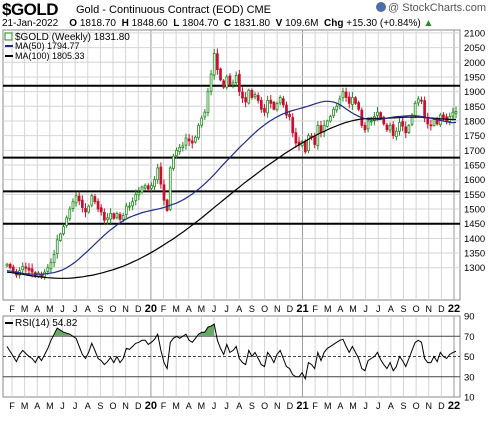 The height and width of the screenshot is (428, 494). Describe the element at coordinates (62, 332) in the screenshot. I see `rsi-overbought-fill` at that location.